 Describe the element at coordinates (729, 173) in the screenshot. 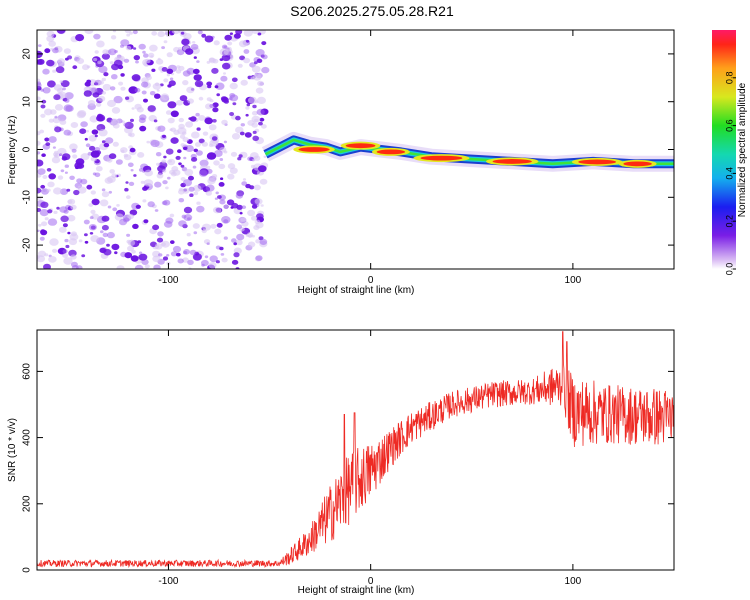

I see `colorbar-tick-label: 0.4` at that location.